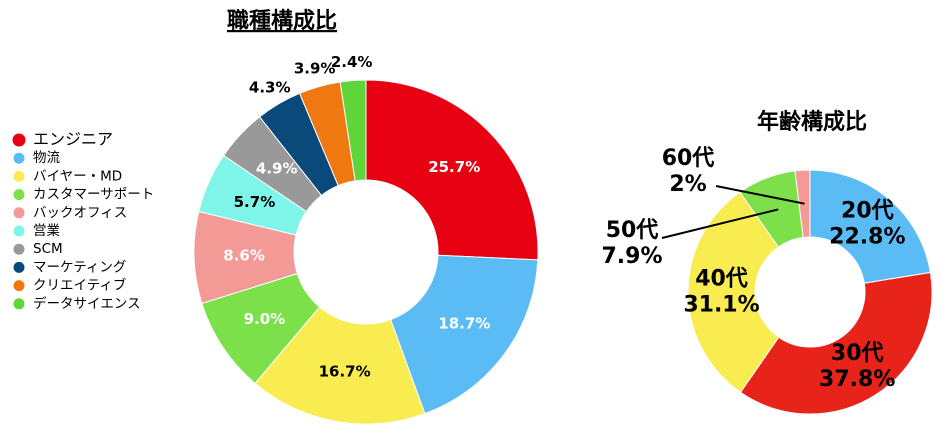 This screenshot has width=940, height=436. Describe the element at coordinates (244, 256) in the screenshot. I see `value-label: 8.6%` at that location.